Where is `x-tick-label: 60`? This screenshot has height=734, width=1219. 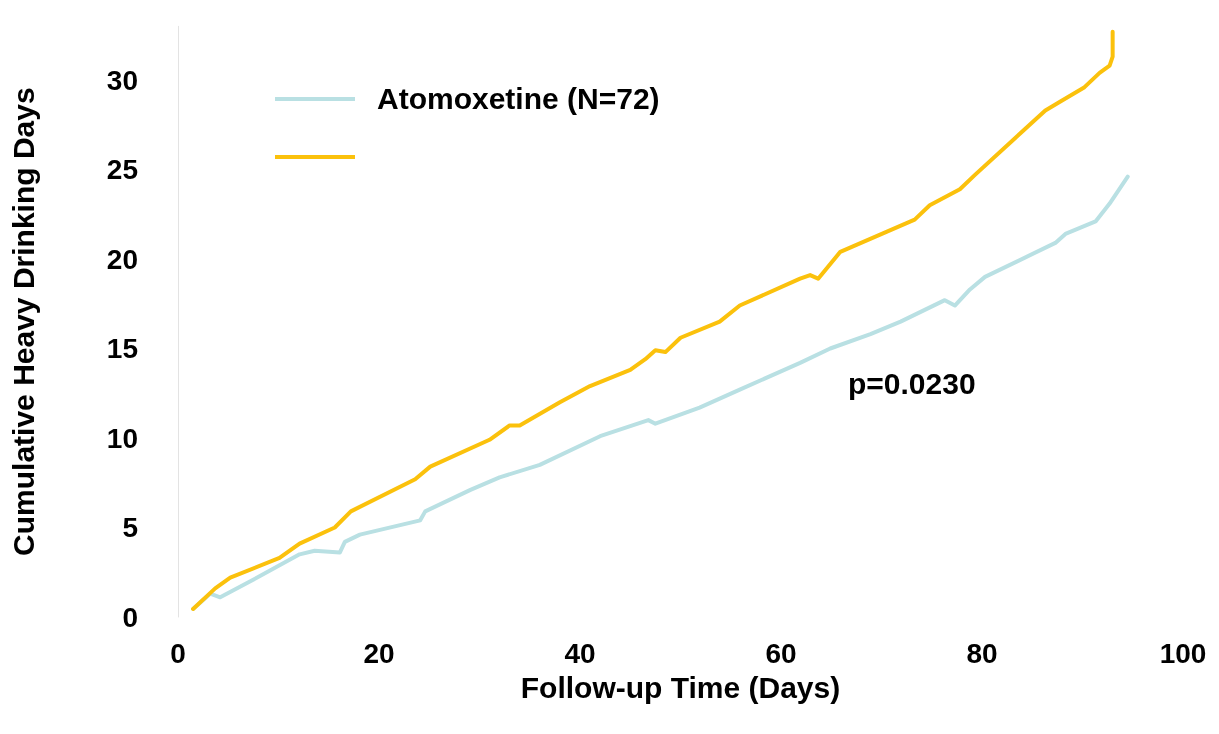
x-tick-label: 60 is located at coordinates (781, 653).